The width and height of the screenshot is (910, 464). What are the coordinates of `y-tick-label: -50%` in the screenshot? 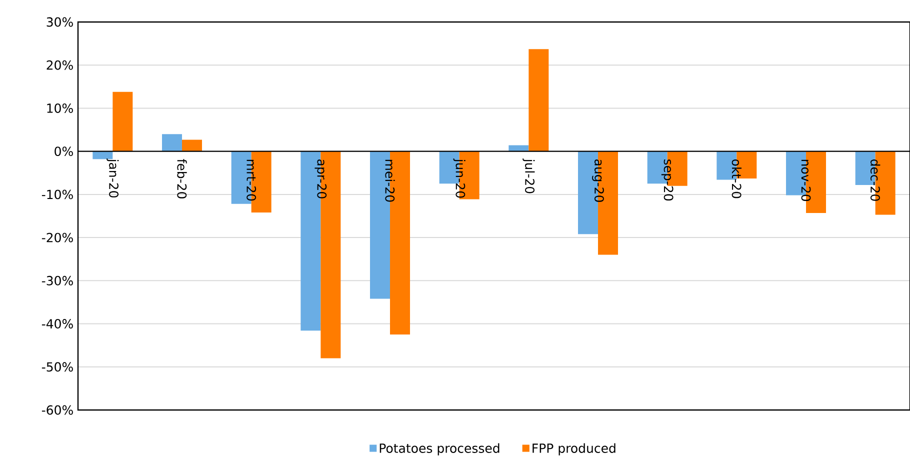 It's located at (57, 367).